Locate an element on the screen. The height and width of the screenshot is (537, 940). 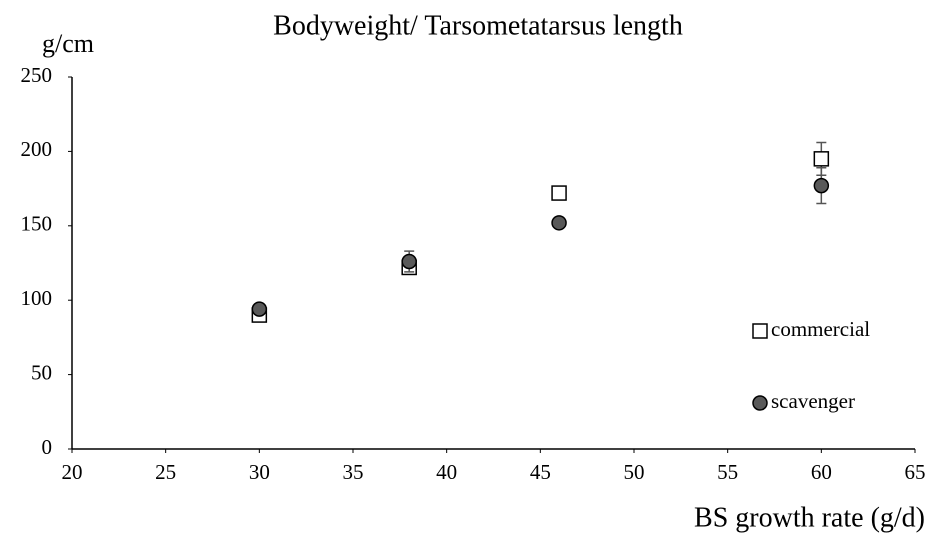
x-tick-label: 45 is located at coordinates (540, 472).